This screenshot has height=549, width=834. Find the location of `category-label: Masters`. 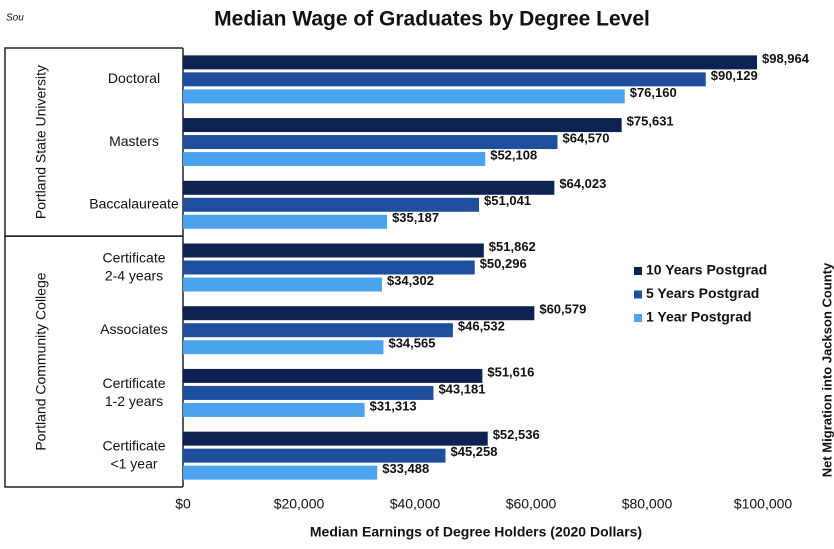

category-label: Masters is located at coordinates (134, 141).